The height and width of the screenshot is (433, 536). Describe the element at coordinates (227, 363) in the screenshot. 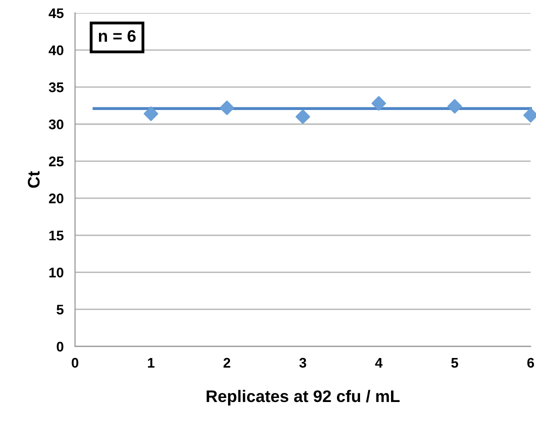

I see `x-tick-label: 2` at that location.